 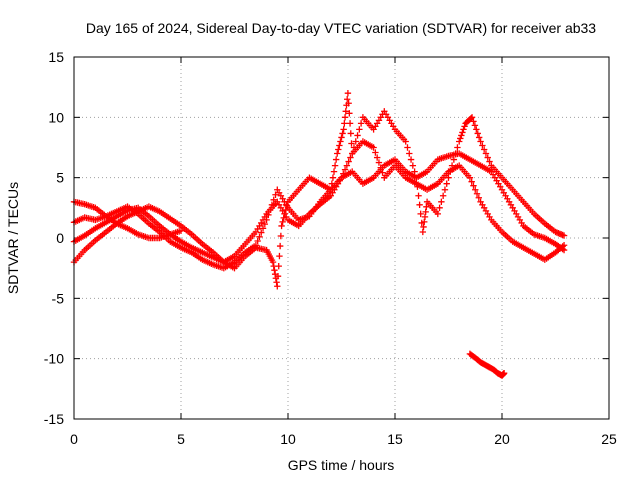 I want to click on x-tick-label: 20, so click(x=502, y=439).